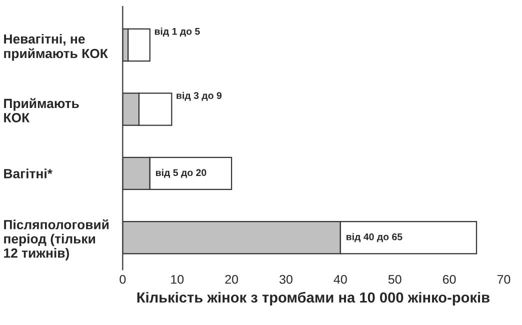 The height and width of the screenshot is (325, 522). What do you see at coordinates (181, 173) in the screenshot?
I see `data-label: від 5 до 20` at bounding box center [181, 173].